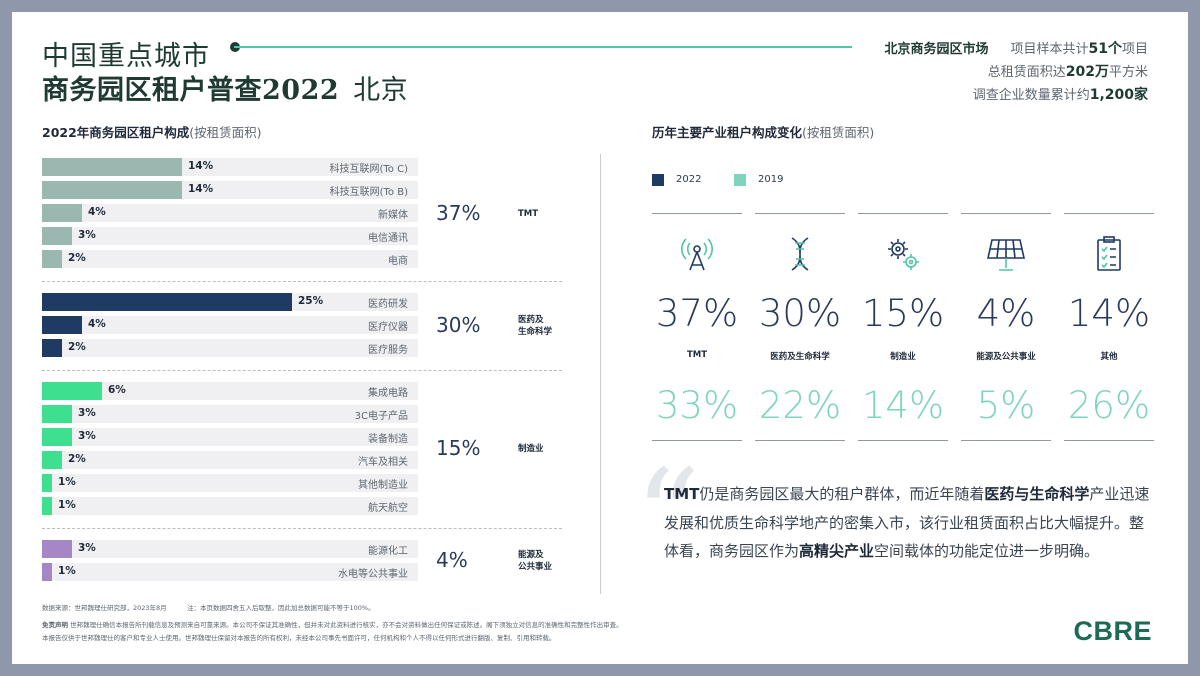  Describe the element at coordinates (1128, 72) in the screenshot. I see `stat2-post: 平方米` at that location.